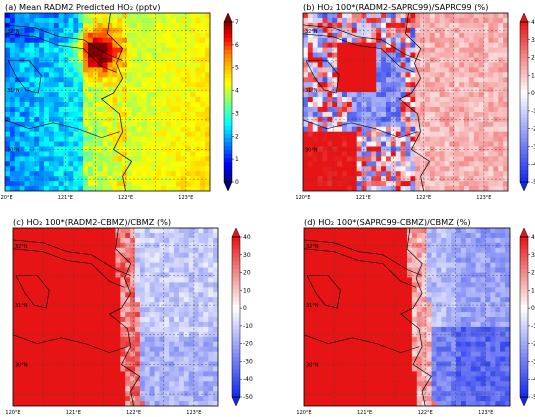 The width and height of the screenshot is (535, 417). I want to click on colorbar-a: 0 1 2 3 4 5 6 7, so click(231, 102).